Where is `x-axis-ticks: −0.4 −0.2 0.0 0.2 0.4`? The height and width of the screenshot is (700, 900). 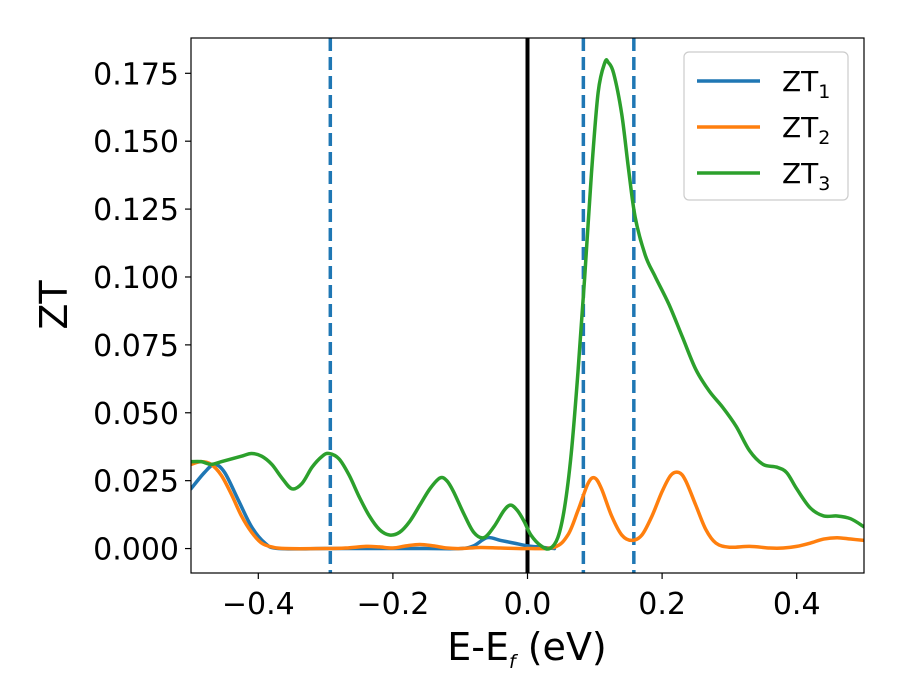
x-axis-ticks: −0.4 −0.2 0.0 0.2 0.4 is located at coordinates (521, 597).